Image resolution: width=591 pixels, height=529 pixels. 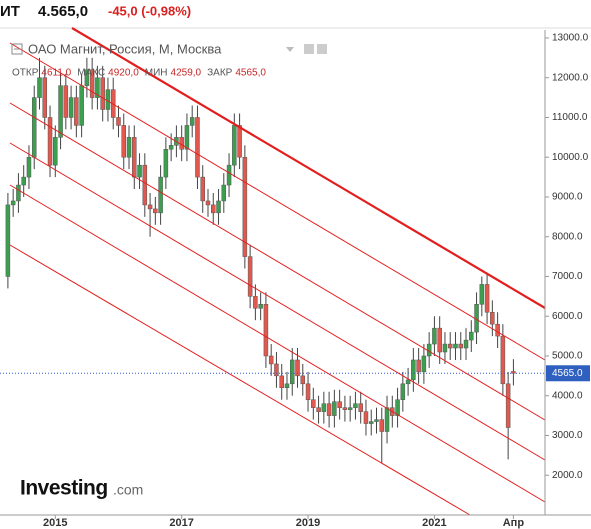 I want to click on ohlc-label: ОТКР, so click(x=25, y=73).